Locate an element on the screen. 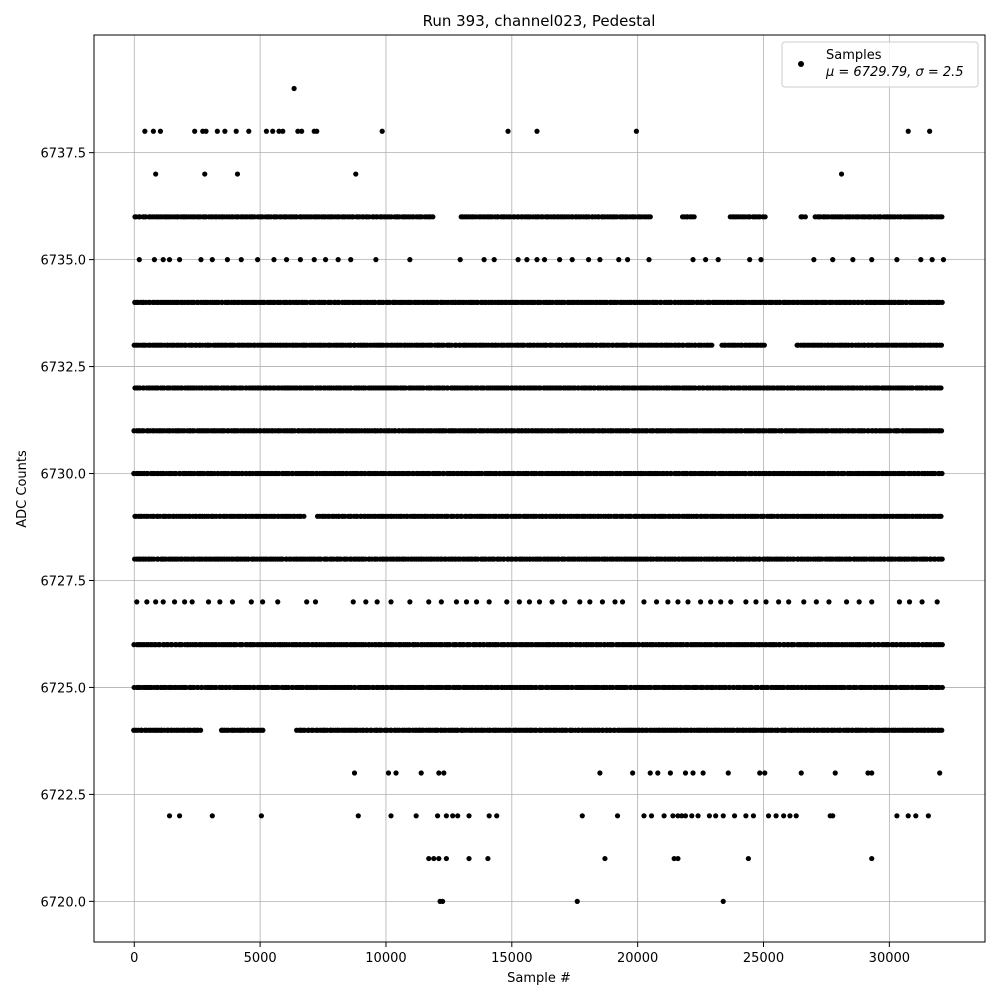 The height and width of the screenshot is (1000, 1000). legend-marker is located at coordinates (801, 64).